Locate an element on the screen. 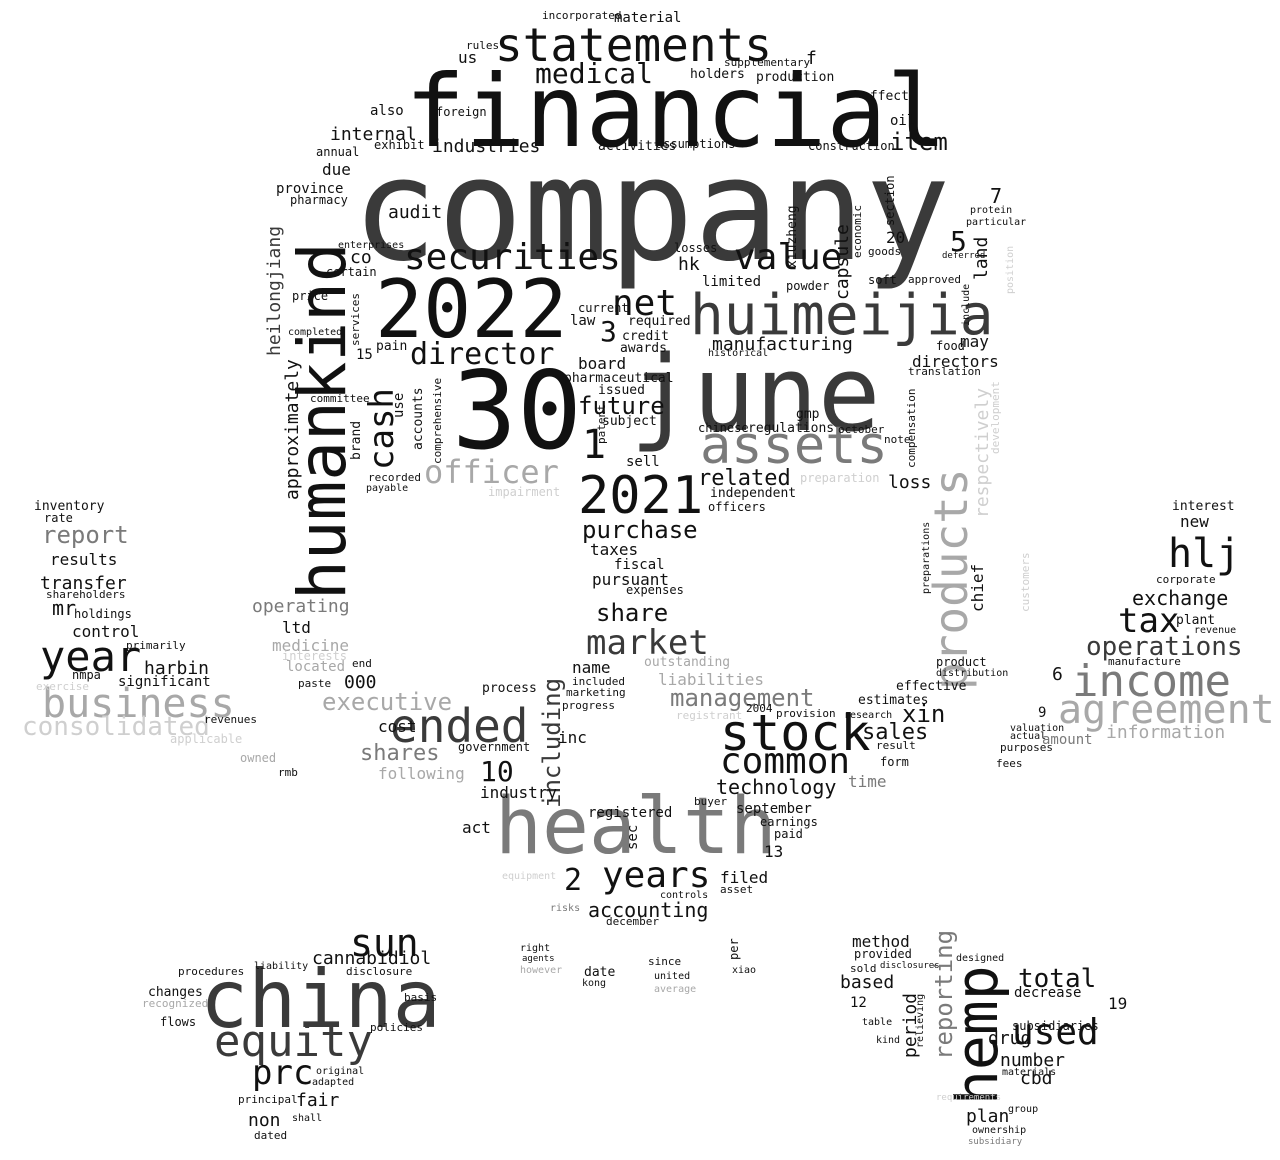  word-exercise: exercise is located at coordinates (62, 686).